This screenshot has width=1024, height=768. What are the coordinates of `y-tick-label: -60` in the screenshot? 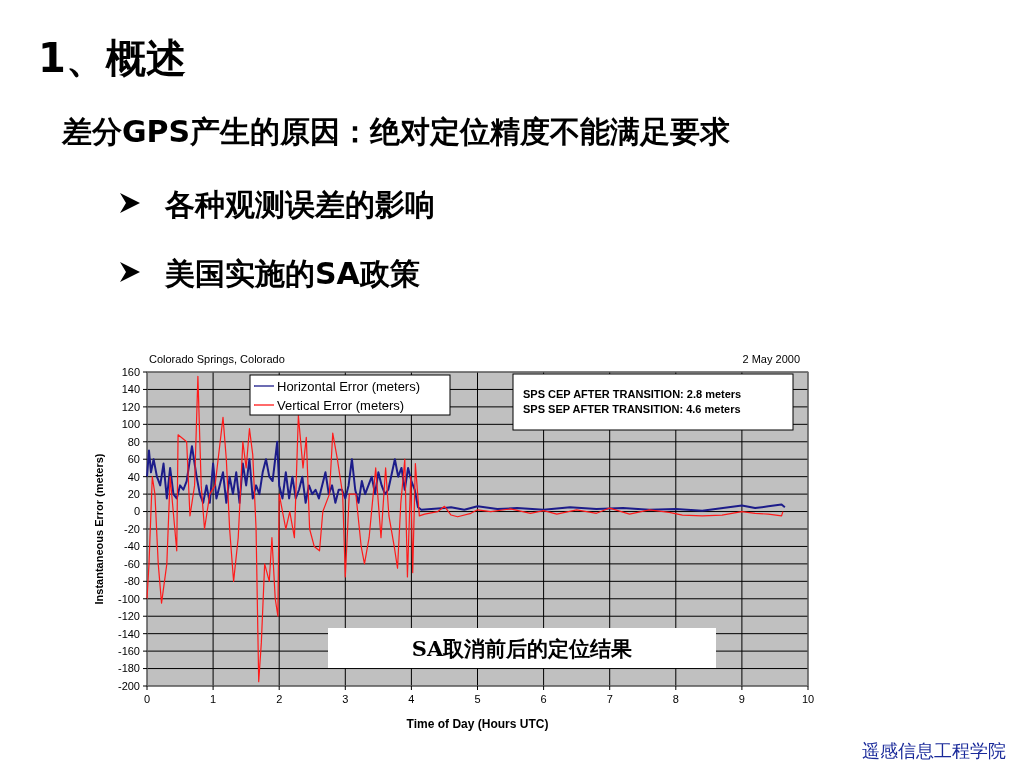 It's located at (132, 563).